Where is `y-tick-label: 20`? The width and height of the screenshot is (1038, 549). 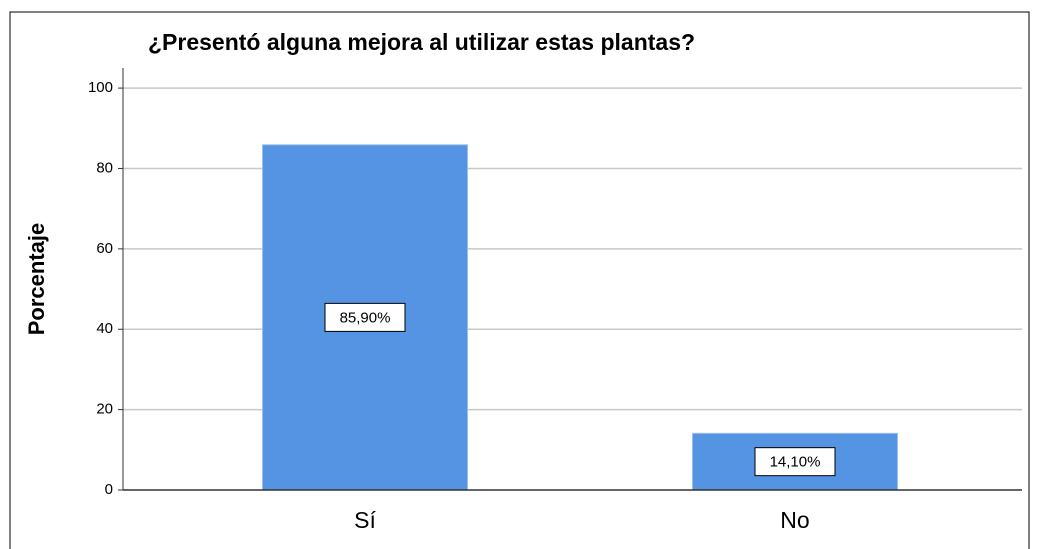
y-tick-label: 20 is located at coordinates (104, 409).